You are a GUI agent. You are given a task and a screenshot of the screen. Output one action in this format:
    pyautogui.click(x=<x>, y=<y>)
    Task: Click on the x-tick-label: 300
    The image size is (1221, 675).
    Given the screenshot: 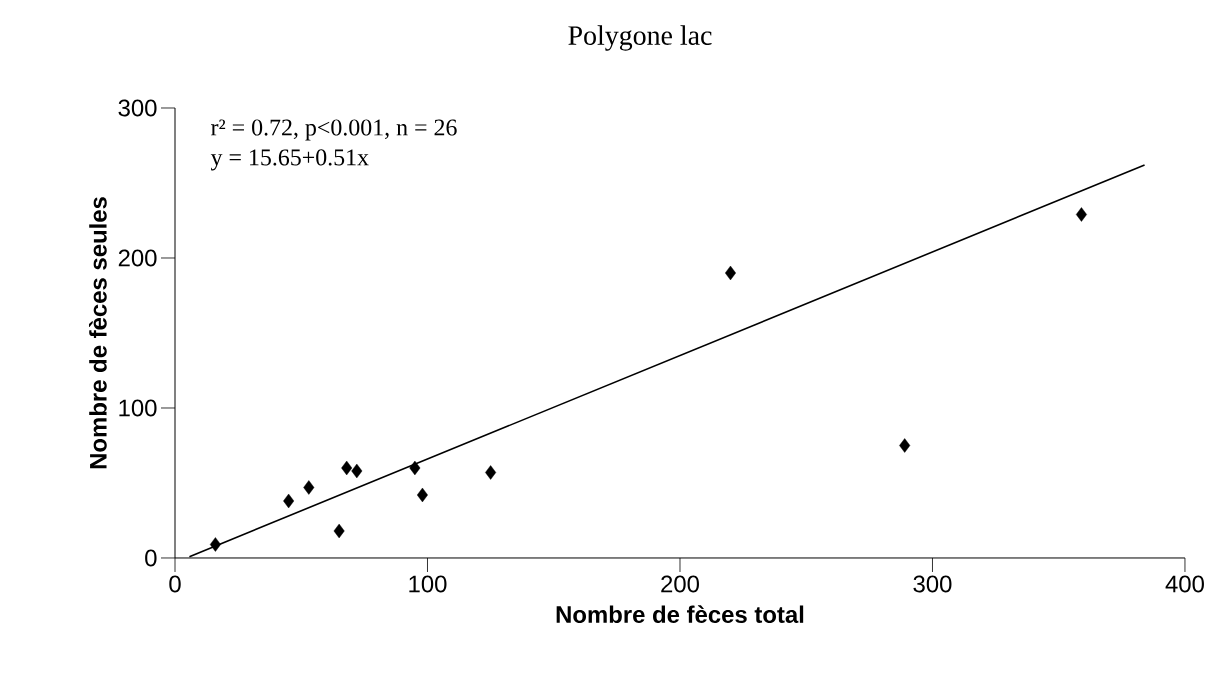 What is the action you would take?
    pyautogui.click(x=932, y=584)
    